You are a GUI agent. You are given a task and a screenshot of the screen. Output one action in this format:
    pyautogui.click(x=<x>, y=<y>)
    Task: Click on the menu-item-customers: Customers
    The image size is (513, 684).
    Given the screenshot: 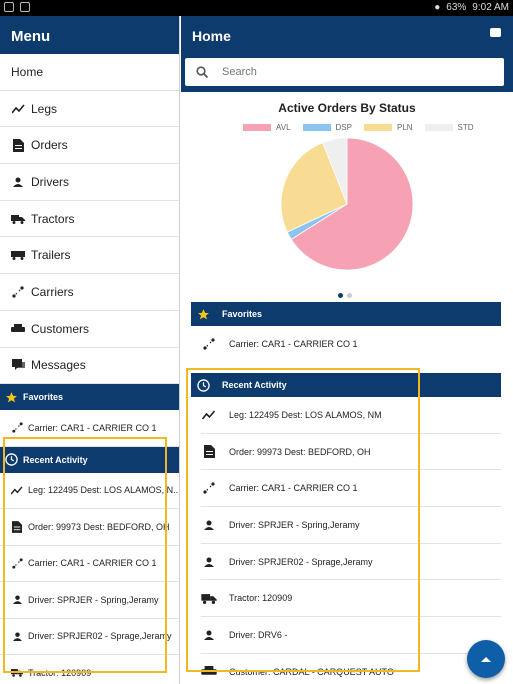 What is the action you would take?
    pyautogui.click(x=89, y=329)
    